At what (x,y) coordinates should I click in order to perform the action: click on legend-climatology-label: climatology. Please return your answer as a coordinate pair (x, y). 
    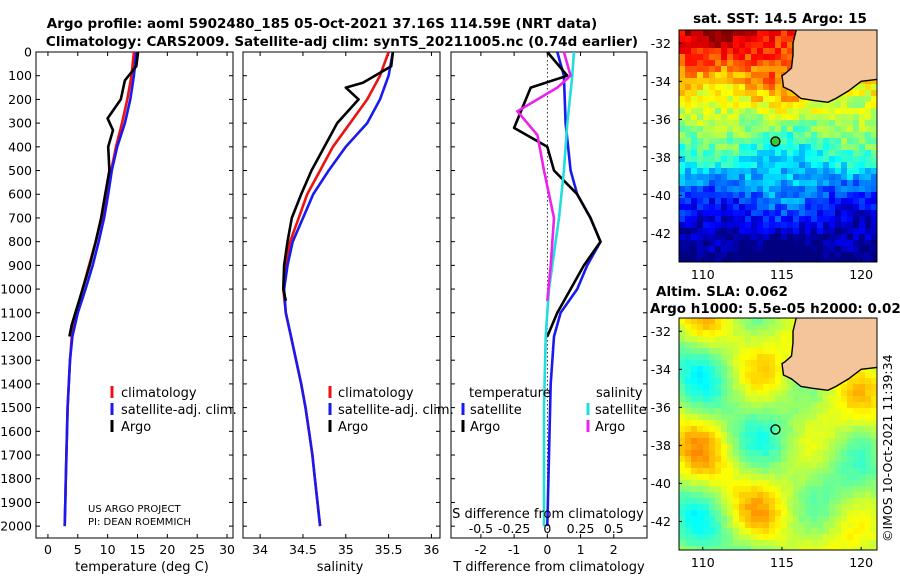
    Looking at the image, I should click on (376, 393).